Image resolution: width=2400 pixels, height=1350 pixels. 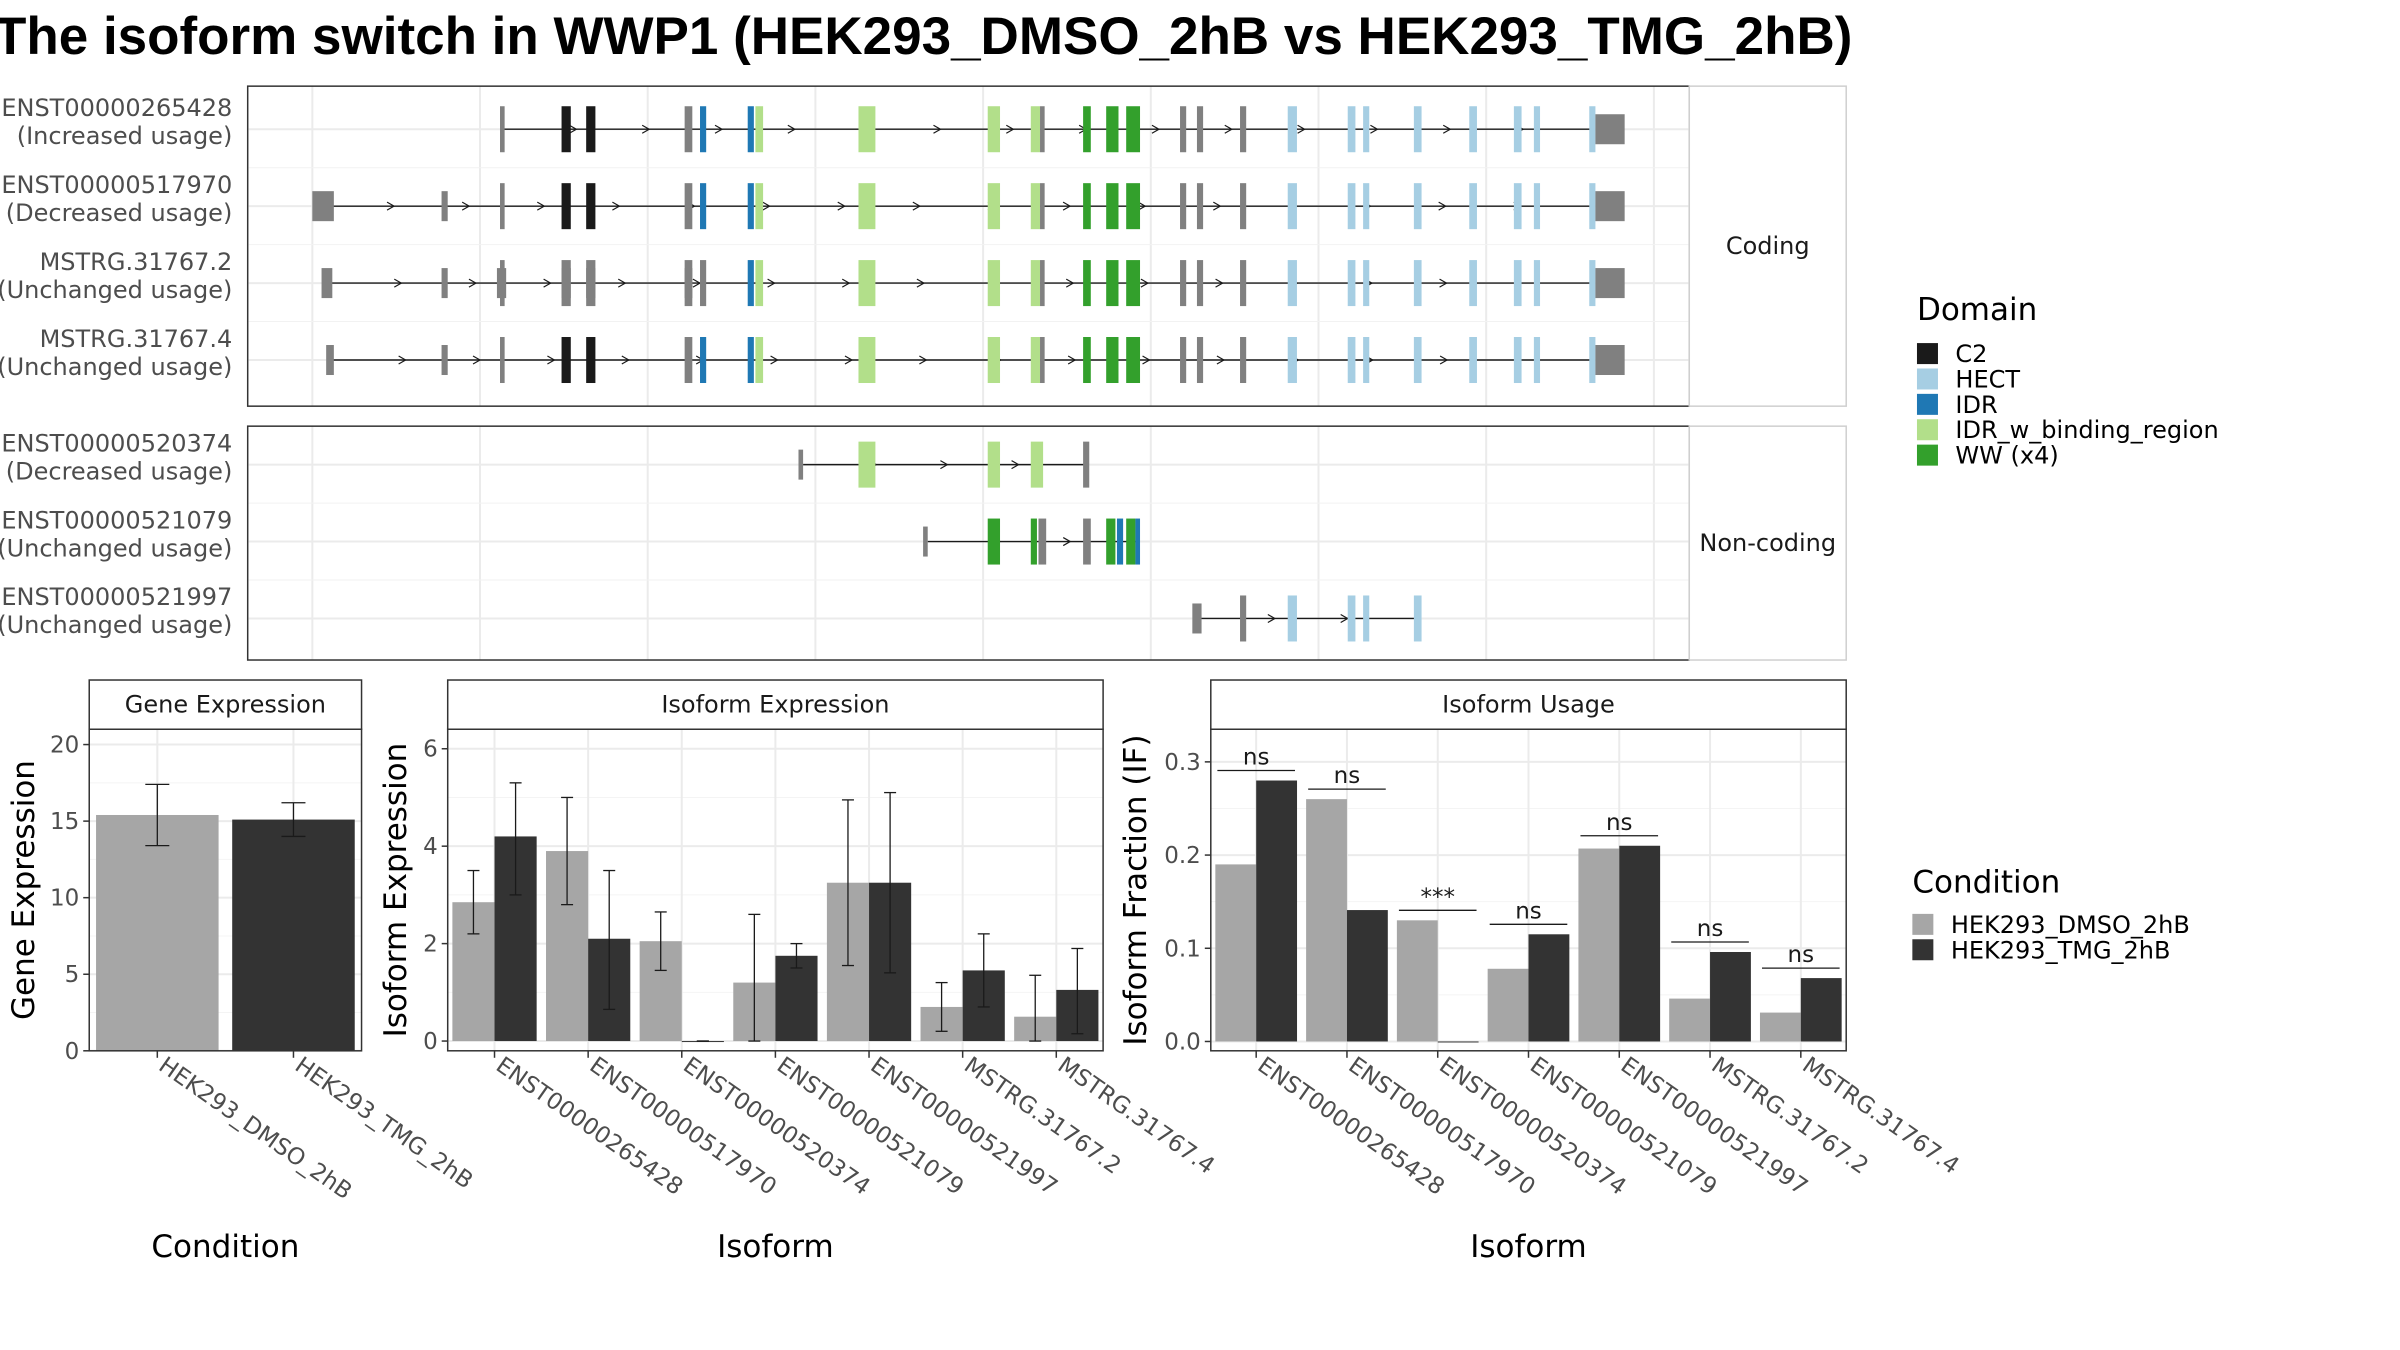 What do you see at coordinates (1768, 246) in the screenshot?
I see `struct-strip-label-coding: Coding` at bounding box center [1768, 246].